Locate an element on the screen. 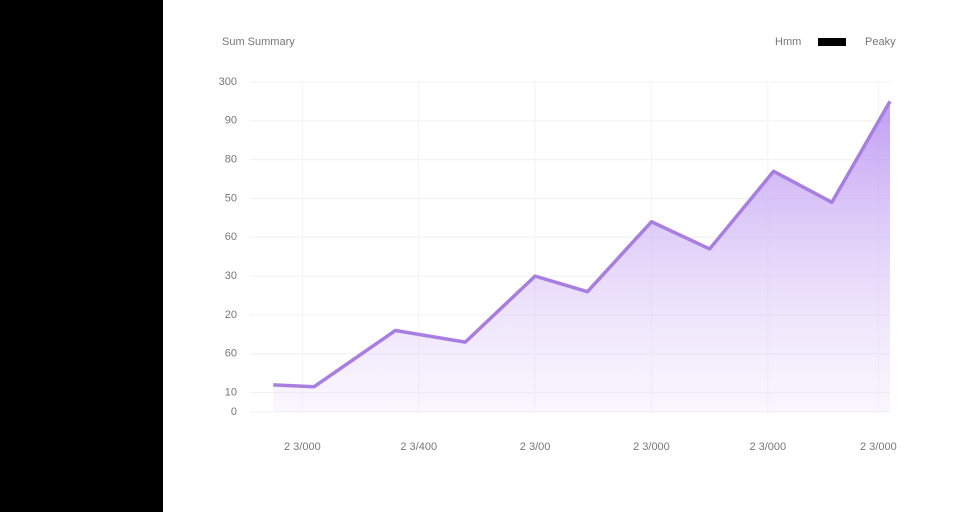 This screenshot has height=512, width=960. chart-title: Sum Summary is located at coordinates (258, 42).